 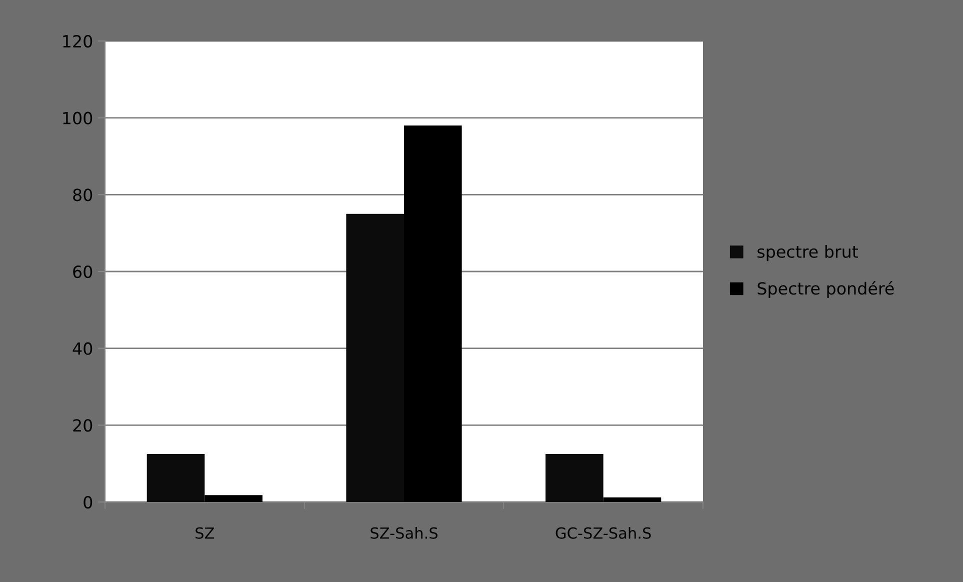 What do you see at coordinates (82, 271) in the screenshot?
I see `y-tick-label: 60` at bounding box center [82, 271].